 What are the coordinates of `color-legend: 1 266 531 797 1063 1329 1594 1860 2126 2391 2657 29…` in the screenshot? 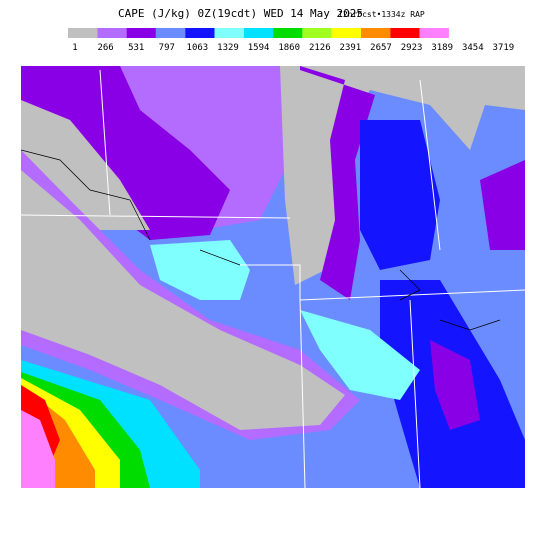 It's located at (291, 40).